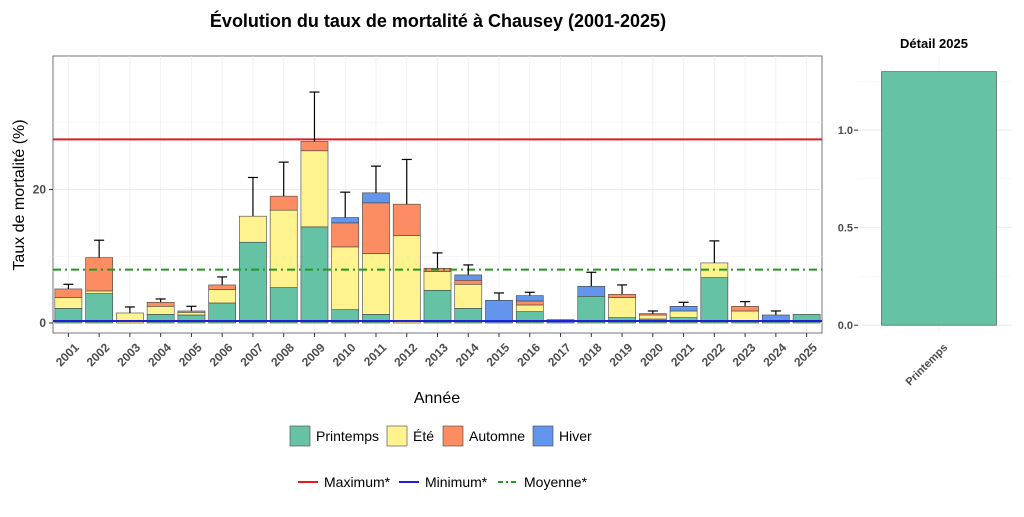 The width and height of the screenshot is (1024, 517). I want to click on reference-line-legend: Maximum* Minimum* Moyenne*, so click(443, 482).